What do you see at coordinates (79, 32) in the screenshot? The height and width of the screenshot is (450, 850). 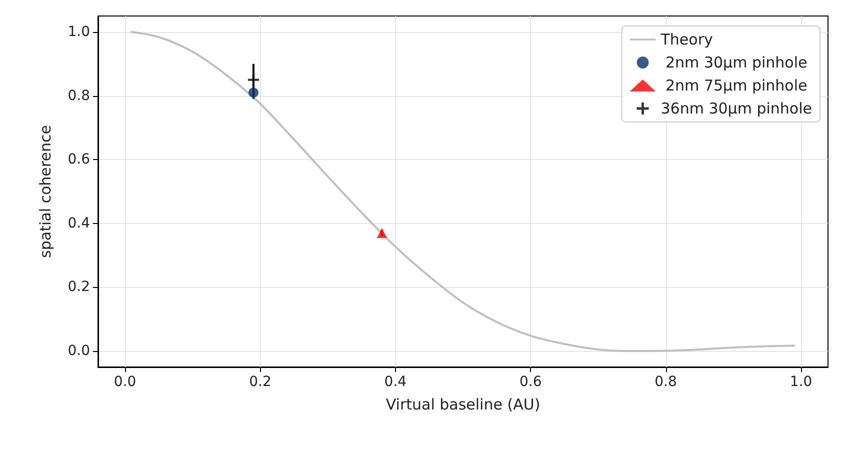 I see `y-tick-label: 1.0` at bounding box center [79, 32].